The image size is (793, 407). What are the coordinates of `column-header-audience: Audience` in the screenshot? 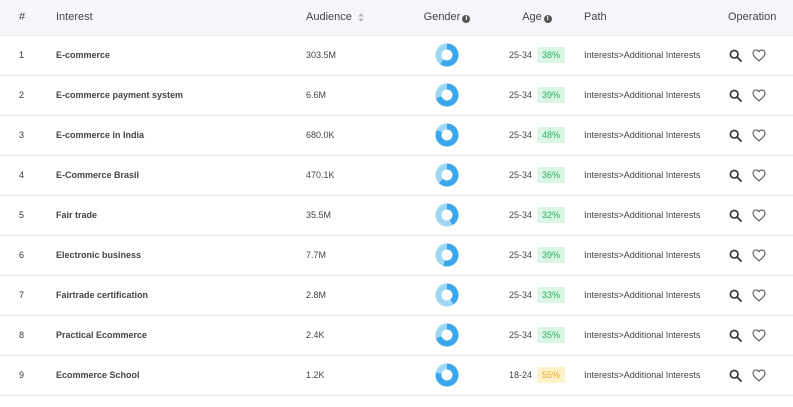 It's located at (355, 17).